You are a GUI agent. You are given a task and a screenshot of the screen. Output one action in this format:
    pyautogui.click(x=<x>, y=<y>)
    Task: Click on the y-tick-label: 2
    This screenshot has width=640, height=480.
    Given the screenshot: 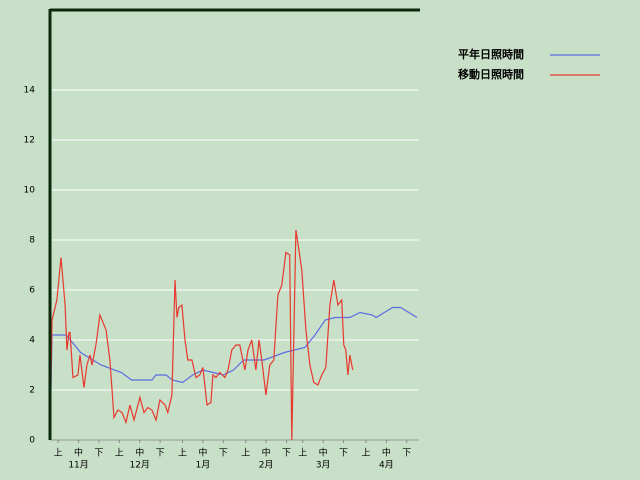 What is the action you would take?
    pyautogui.click(x=32, y=391)
    